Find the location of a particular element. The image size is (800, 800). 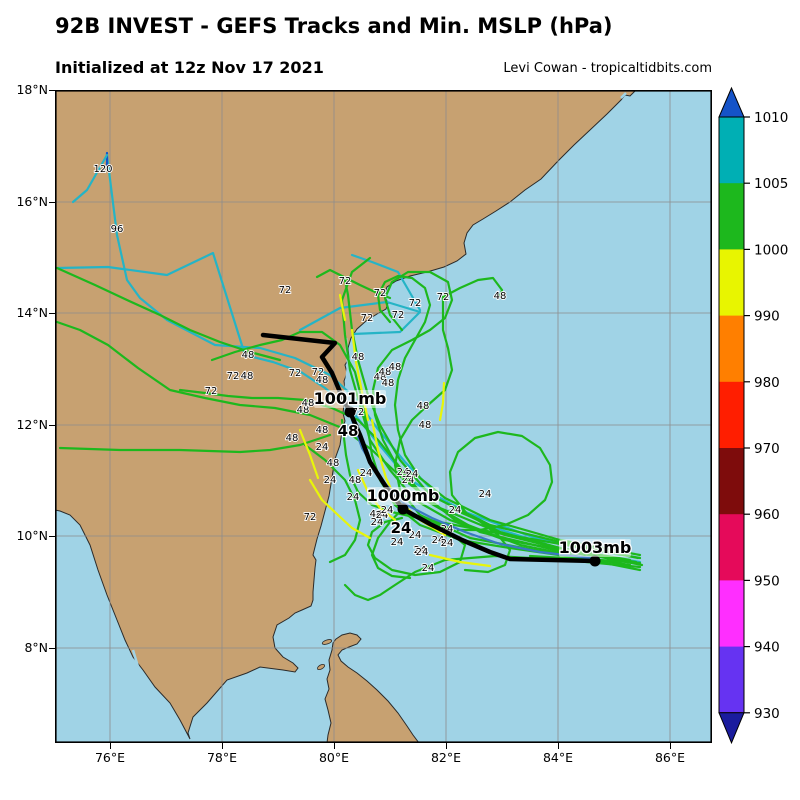

colorbar: 1010 1005 1000 990 980 970 960 950 940 930 is located at coordinates (753, 415).